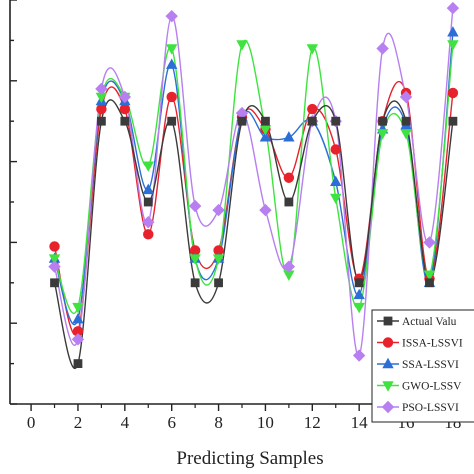  I want to click on y-axis-ticks, so click(13, 202).